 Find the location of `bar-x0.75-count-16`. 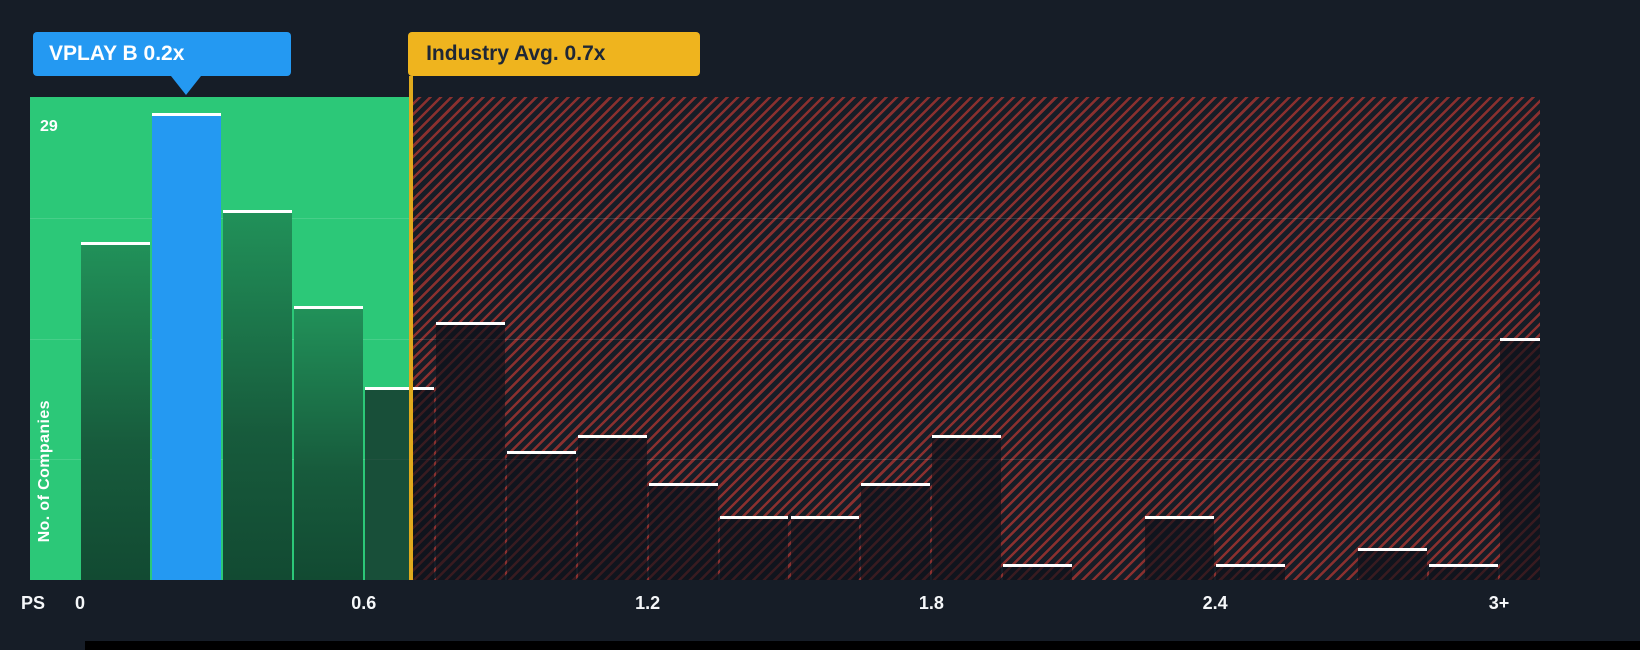

bar-x0.75-count-16 is located at coordinates (470, 451).